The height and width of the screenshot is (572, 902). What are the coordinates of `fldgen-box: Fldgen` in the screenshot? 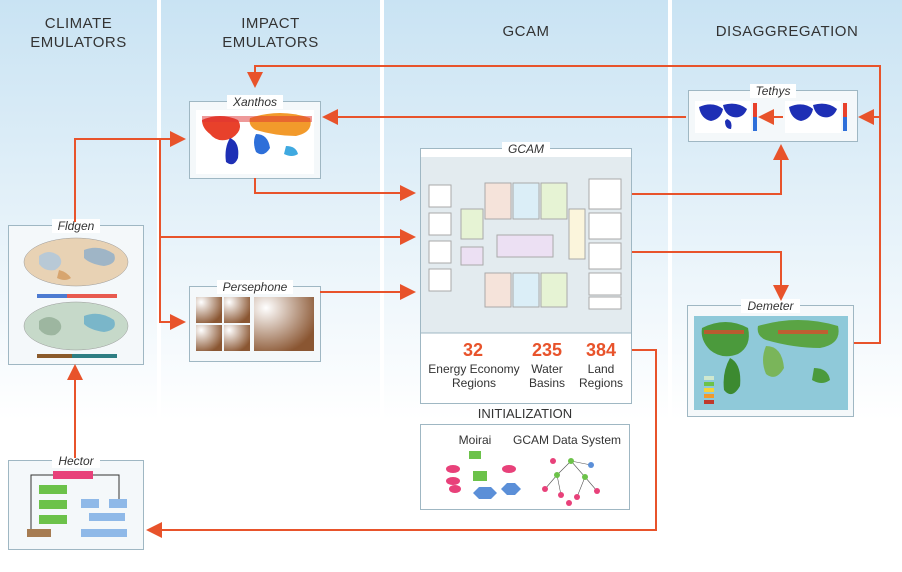 It's located at (76, 292).